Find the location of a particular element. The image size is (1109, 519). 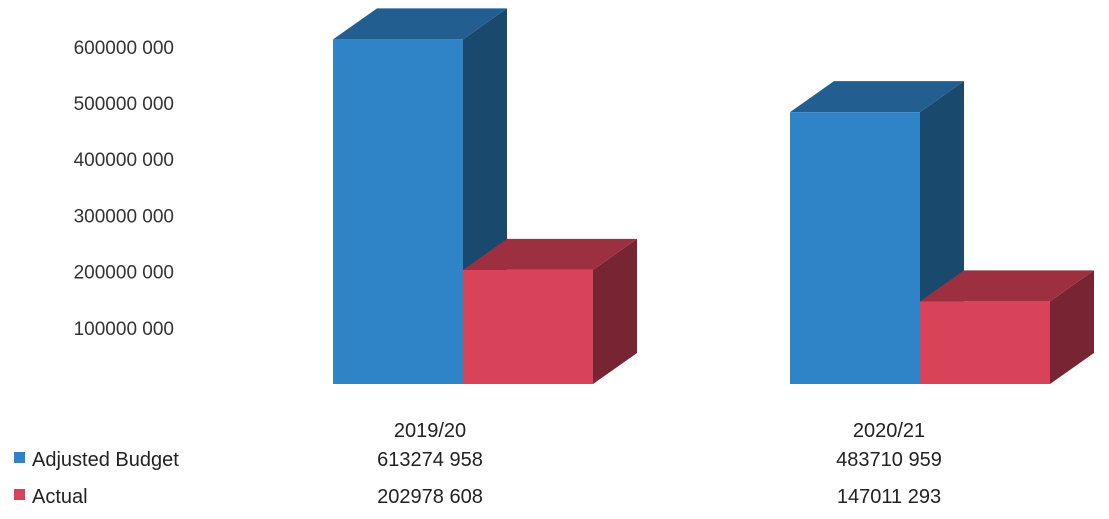

y-tick-label: 700000 000 is located at coordinates (124, 1).